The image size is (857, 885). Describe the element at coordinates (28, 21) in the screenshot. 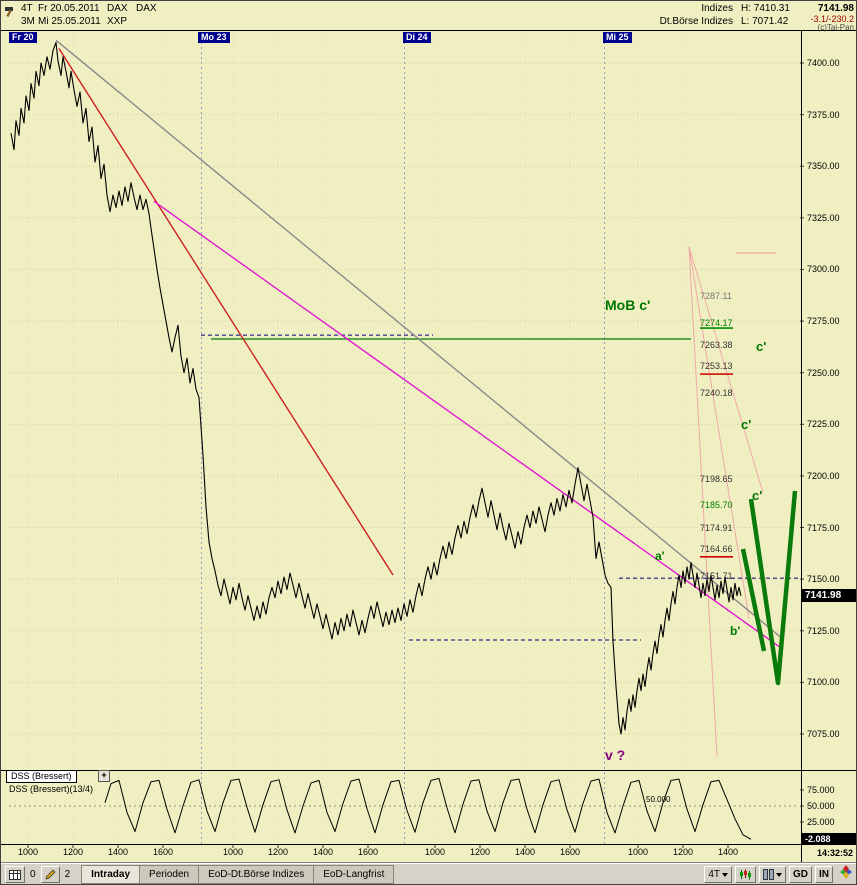

I see `period-label-2: 3M` at that location.